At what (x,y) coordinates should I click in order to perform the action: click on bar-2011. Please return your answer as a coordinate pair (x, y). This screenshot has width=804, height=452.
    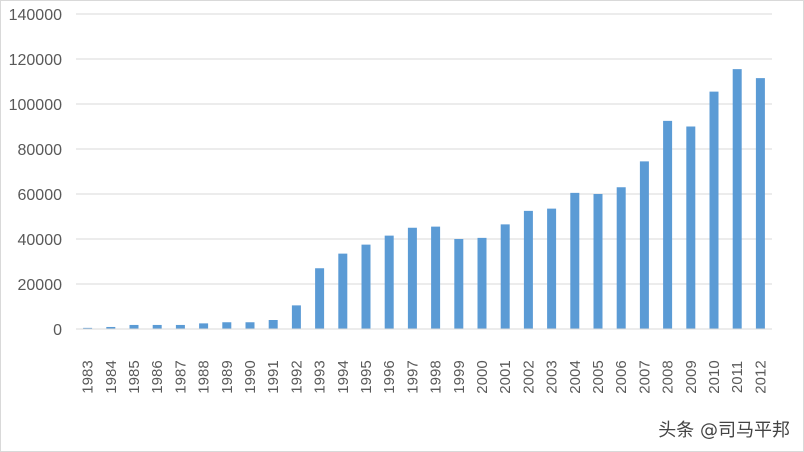
    Looking at the image, I should click on (737, 199).